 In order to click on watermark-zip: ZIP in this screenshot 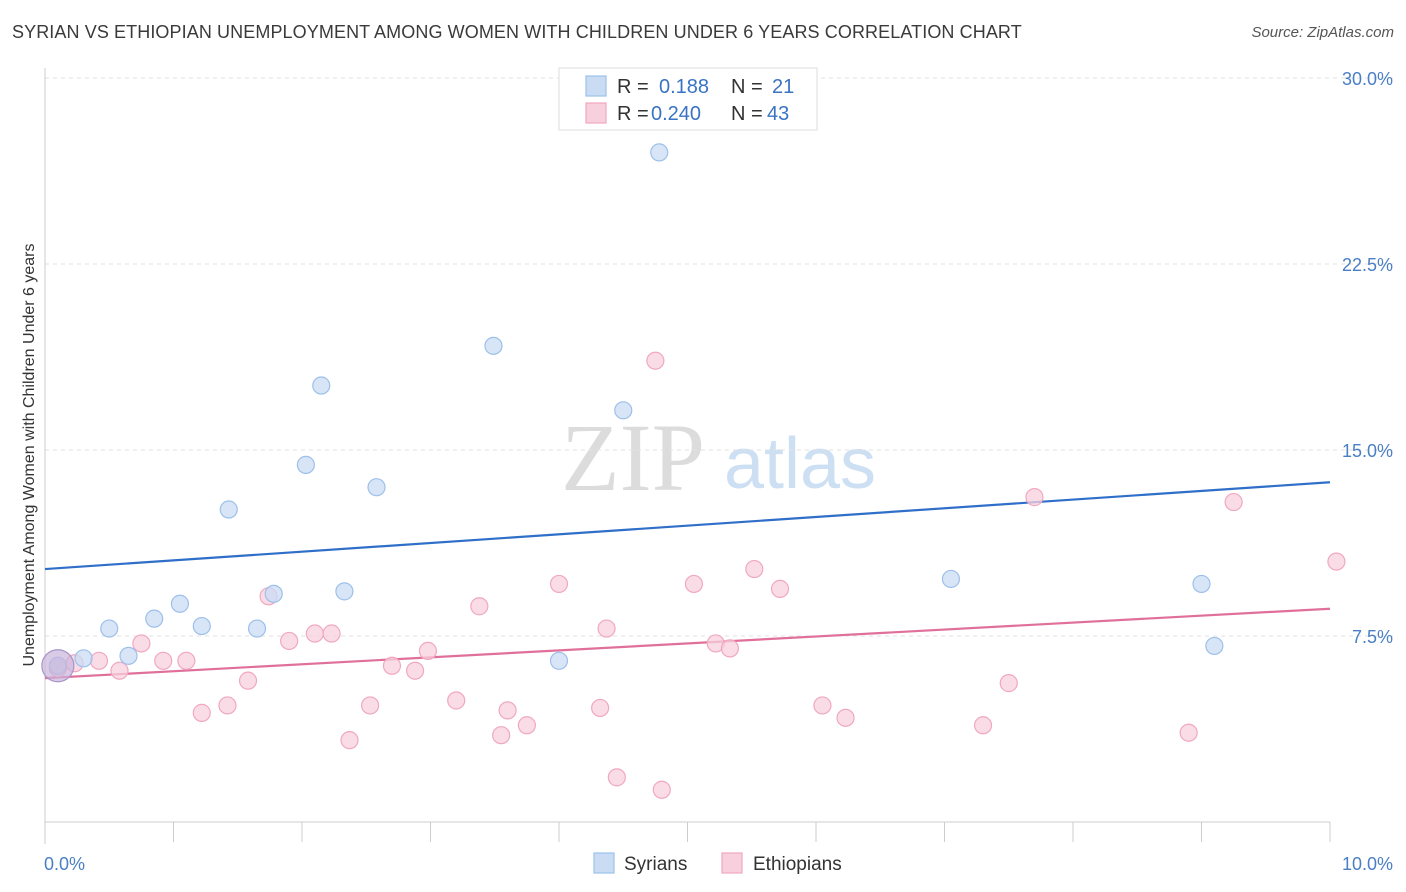, I will do `click(633, 457)`.